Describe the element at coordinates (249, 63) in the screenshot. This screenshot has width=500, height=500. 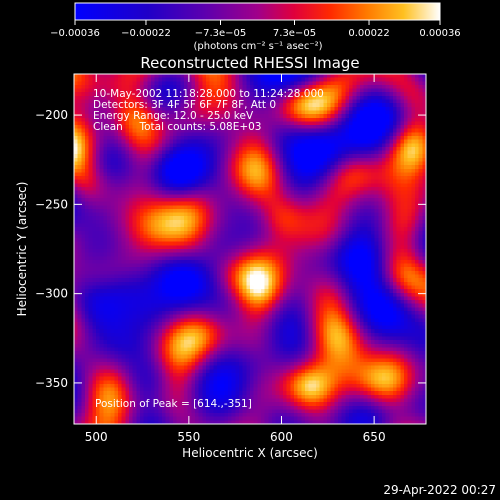
I see `chart-title: Reconstructed RHESSI Image` at that location.